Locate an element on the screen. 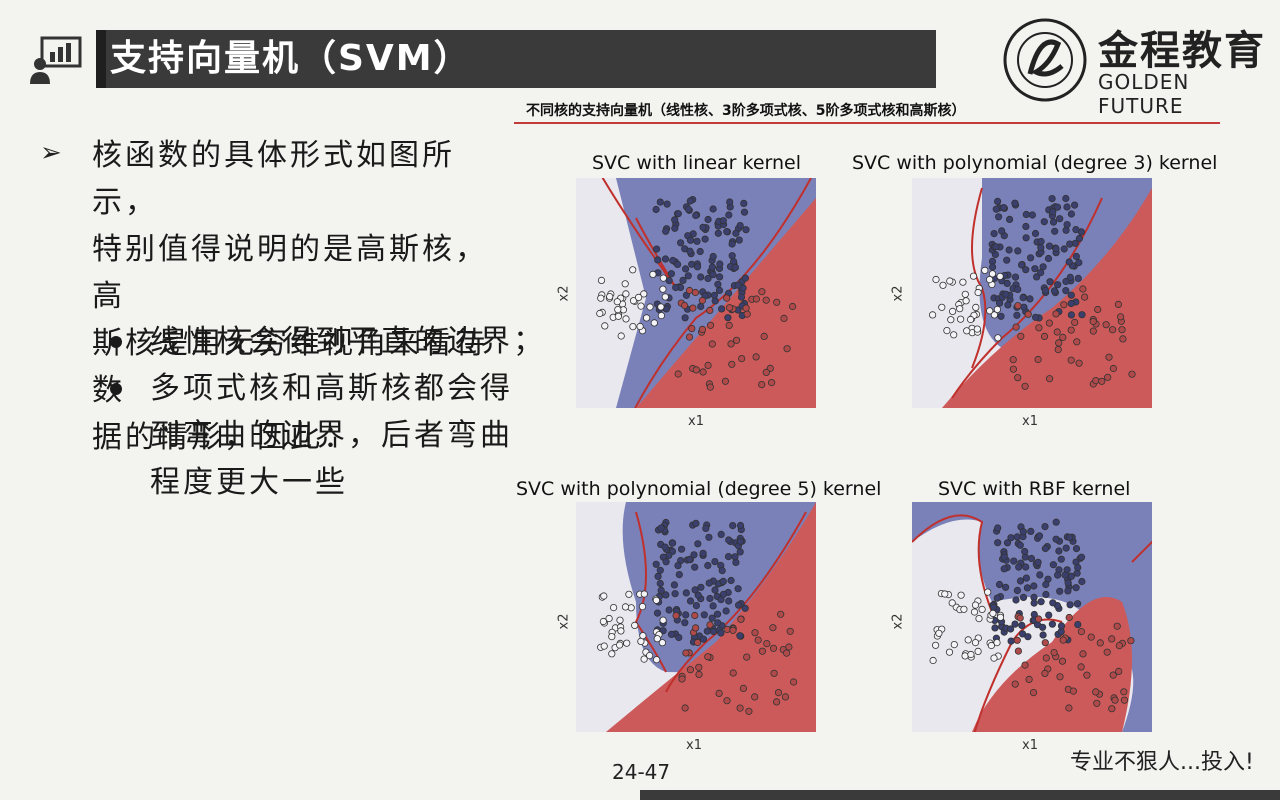  logo-english-text: GOLDEN FUTURE is located at coordinates (1144, 94).